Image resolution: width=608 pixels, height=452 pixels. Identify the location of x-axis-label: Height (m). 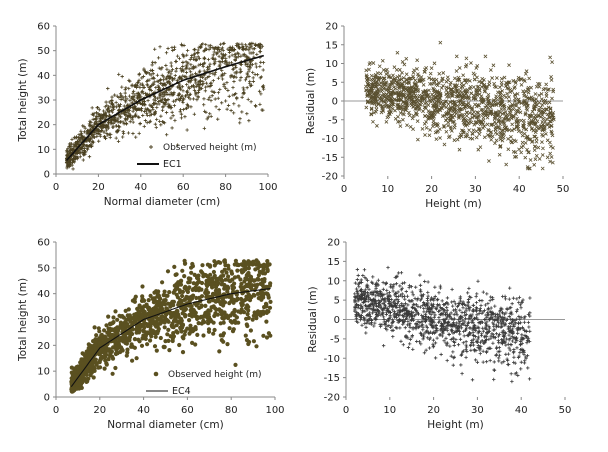
(453, 204).